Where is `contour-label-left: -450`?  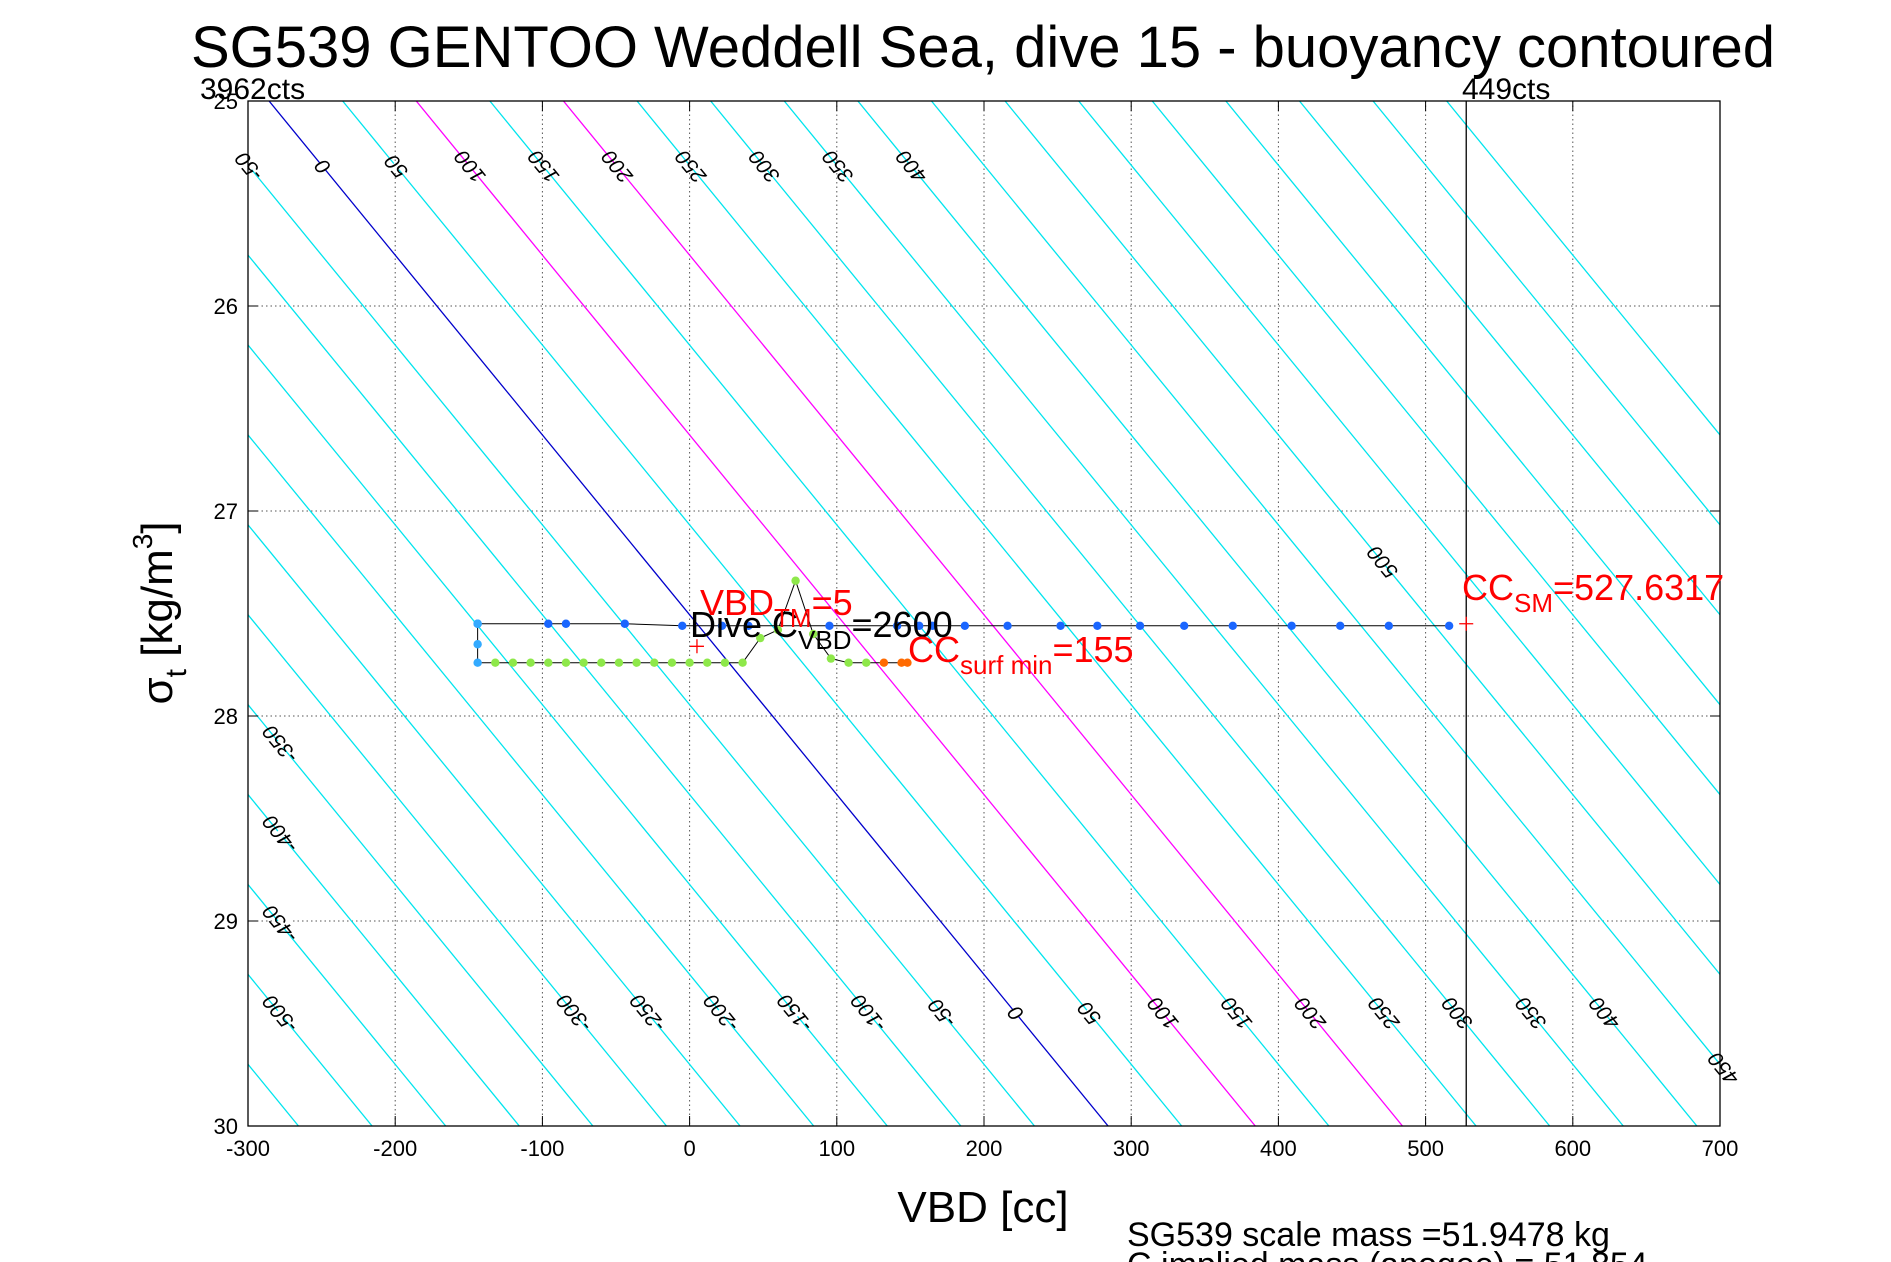
contour-label-left: -450 is located at coordinates (280, 923).